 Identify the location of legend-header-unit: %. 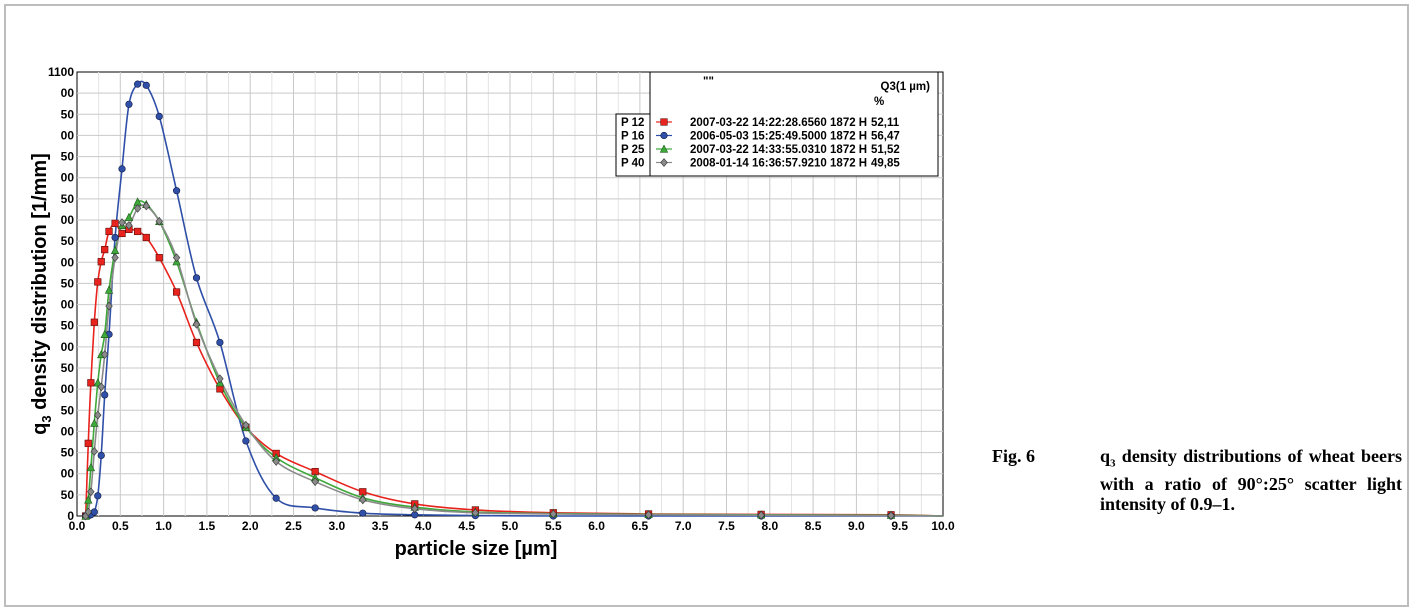
(879, 102).